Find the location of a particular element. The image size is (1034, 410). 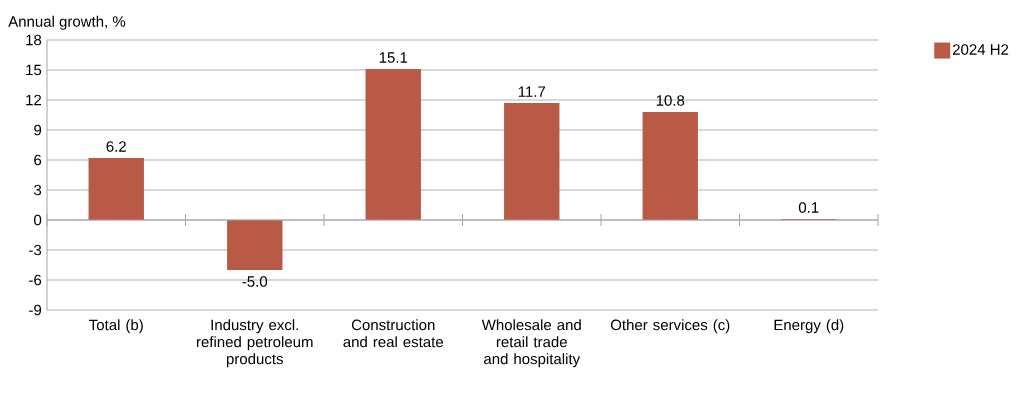

x-tick-label: Industry excl. refined petroleum products is located at coordinates (254, 343).